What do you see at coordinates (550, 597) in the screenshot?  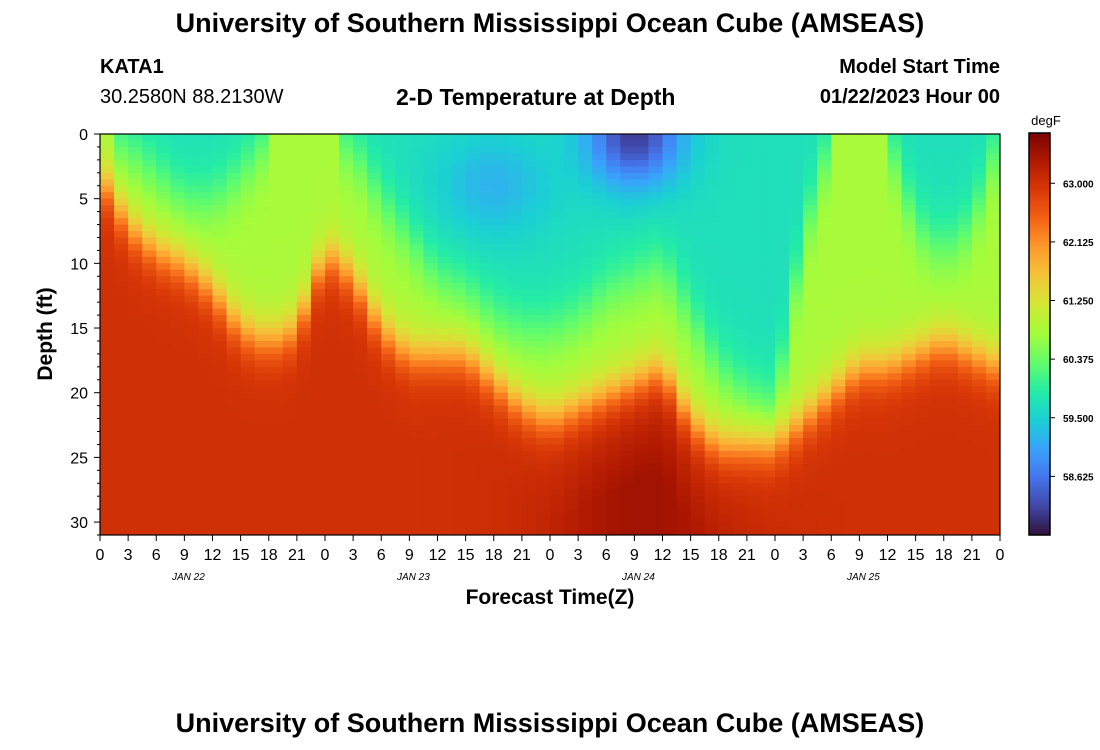 I see `x-axis-label: Forecast Time(Z)` at bounding box center [550, 597].